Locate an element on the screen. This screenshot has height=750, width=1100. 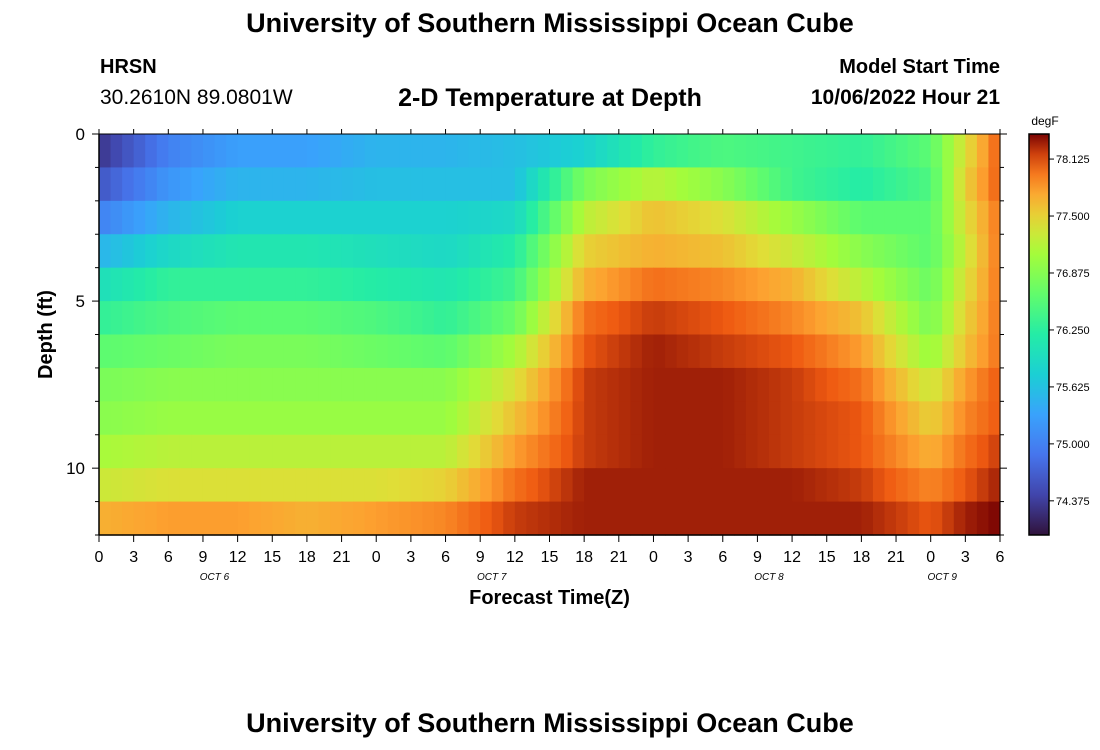
colorbar-tick-label: 76.875 is located at coordinates (1073, 274).